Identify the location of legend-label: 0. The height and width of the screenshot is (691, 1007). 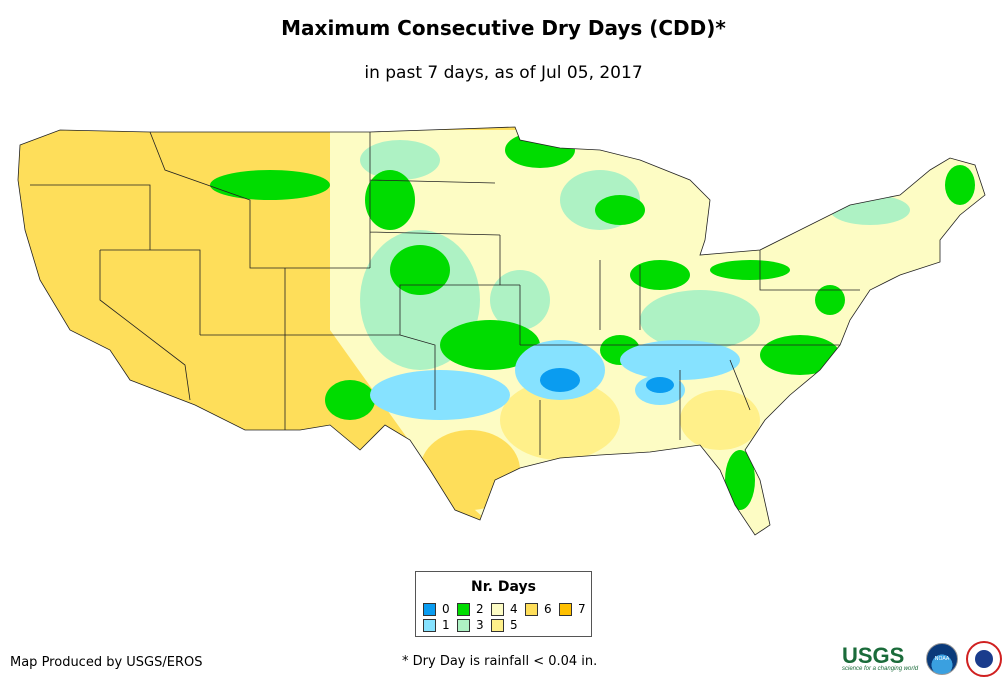
(446, 609).